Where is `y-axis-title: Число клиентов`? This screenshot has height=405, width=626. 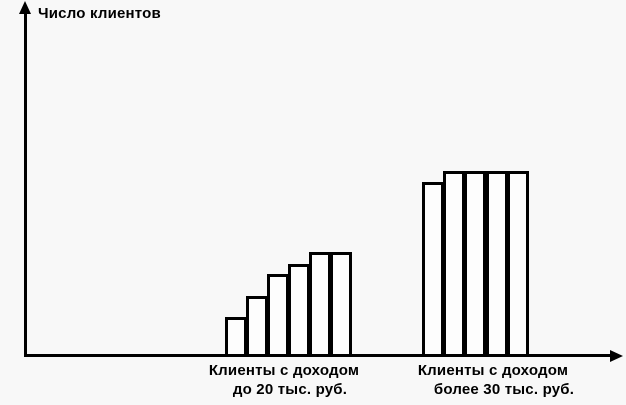 y-axis-title: Число клиентов is located at coordinates (99, 13).